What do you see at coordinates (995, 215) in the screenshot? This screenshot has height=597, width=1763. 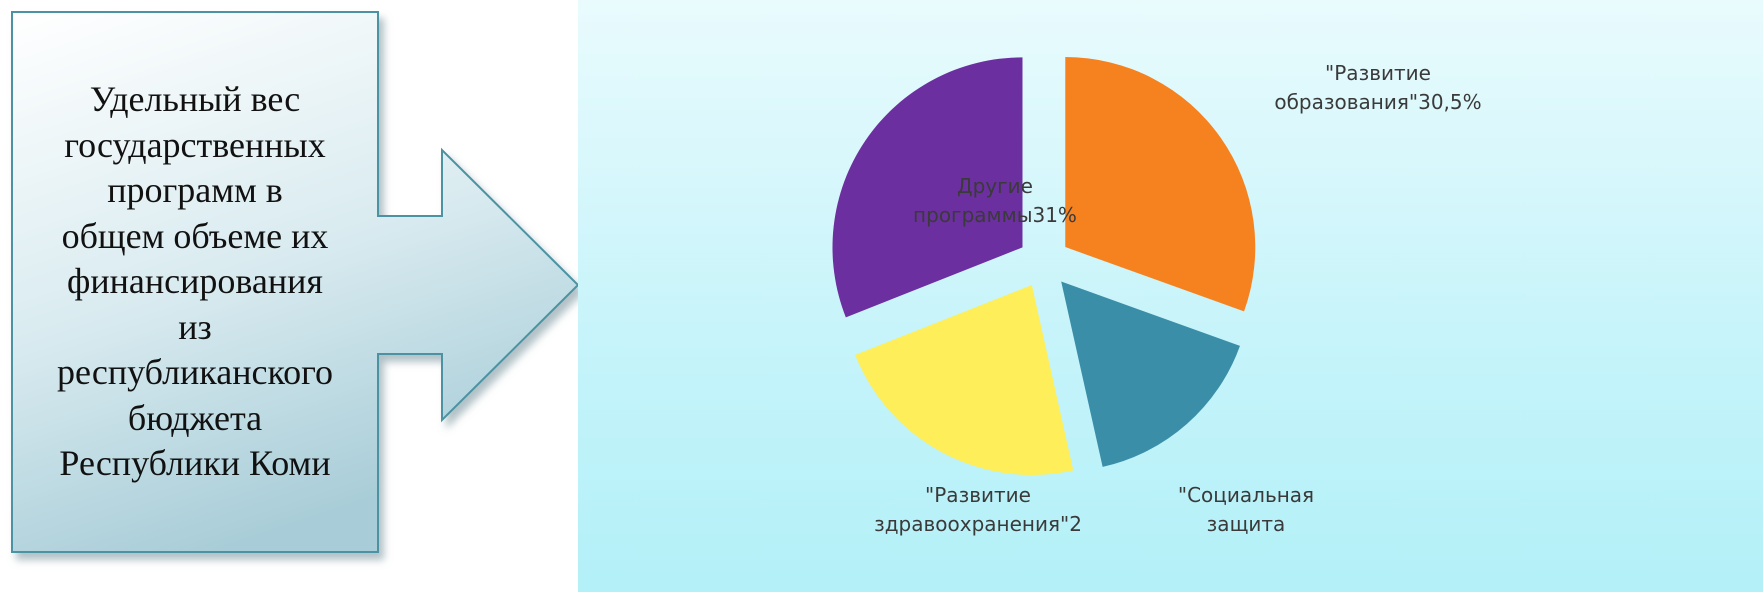 I see `pie-slice-label-line: программы31%` at bounding box center [995, 215].